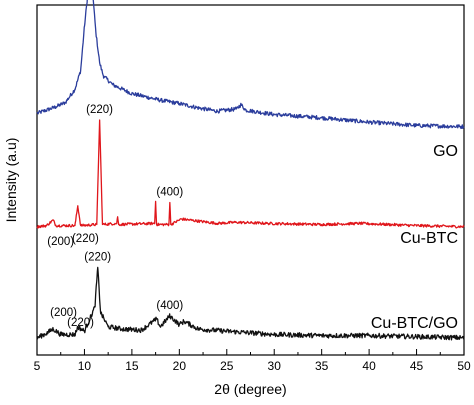 The image size is (474, 405). What do you see at coordinates (322, 366) in the screenshot?
I see `x-tick-label: 35` at bounding box center [322, 366].